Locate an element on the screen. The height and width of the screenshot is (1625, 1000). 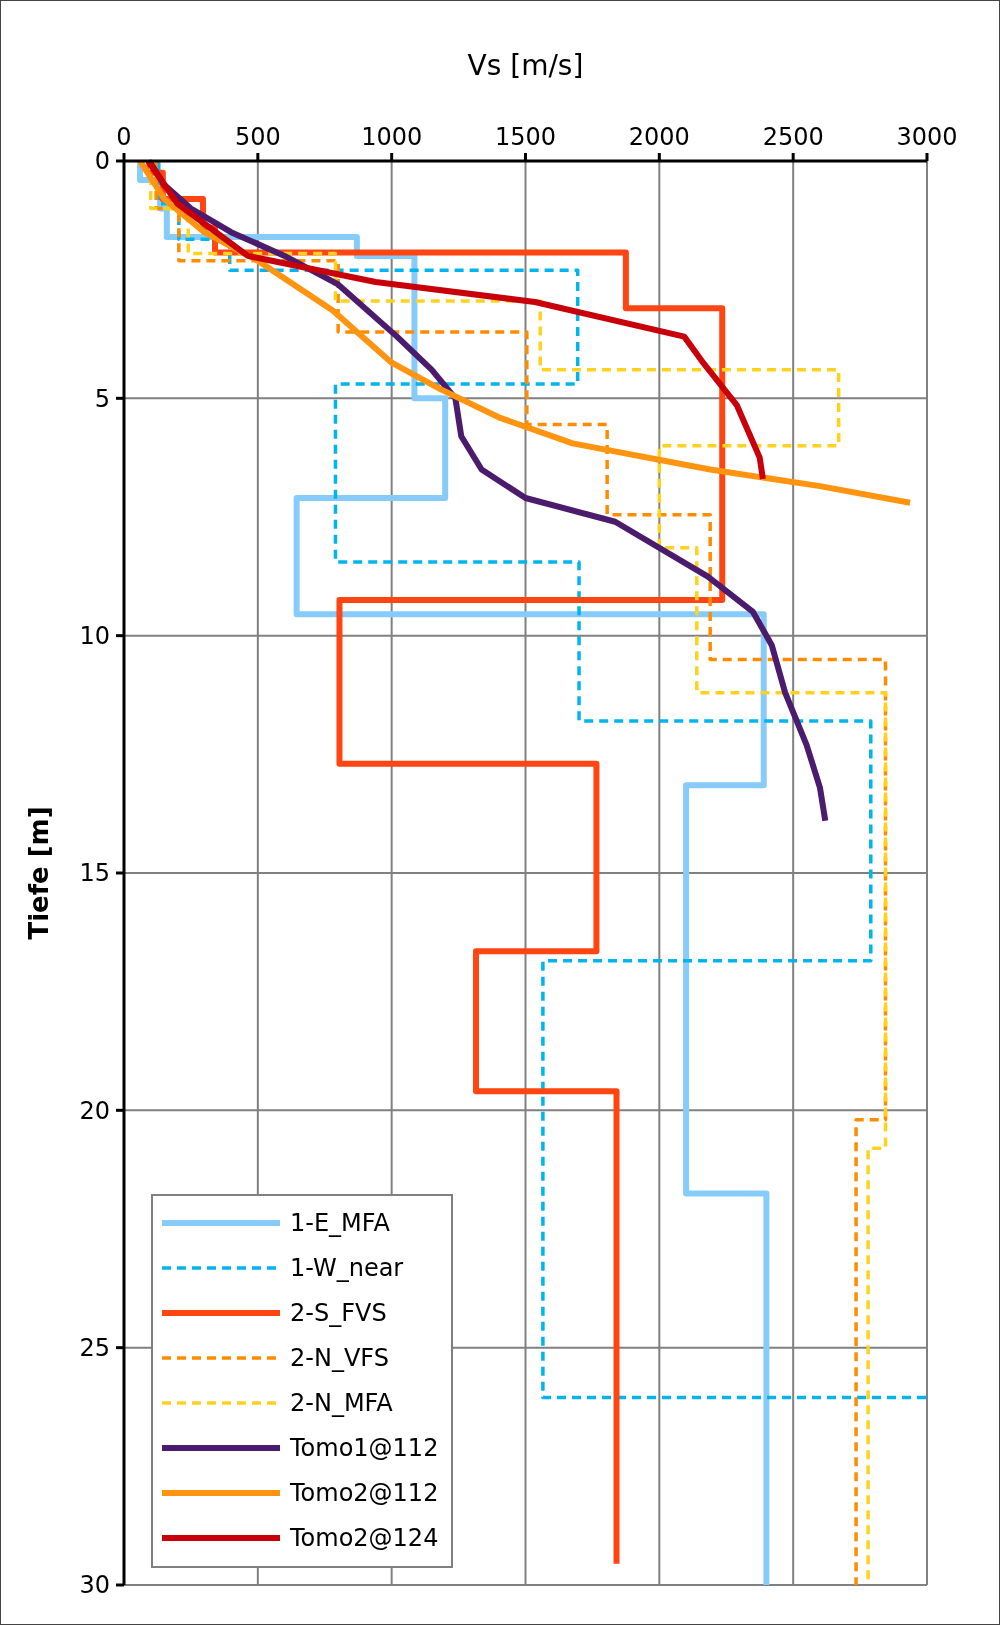
y-tick-label: 15 is located at coordinates (94, 873).